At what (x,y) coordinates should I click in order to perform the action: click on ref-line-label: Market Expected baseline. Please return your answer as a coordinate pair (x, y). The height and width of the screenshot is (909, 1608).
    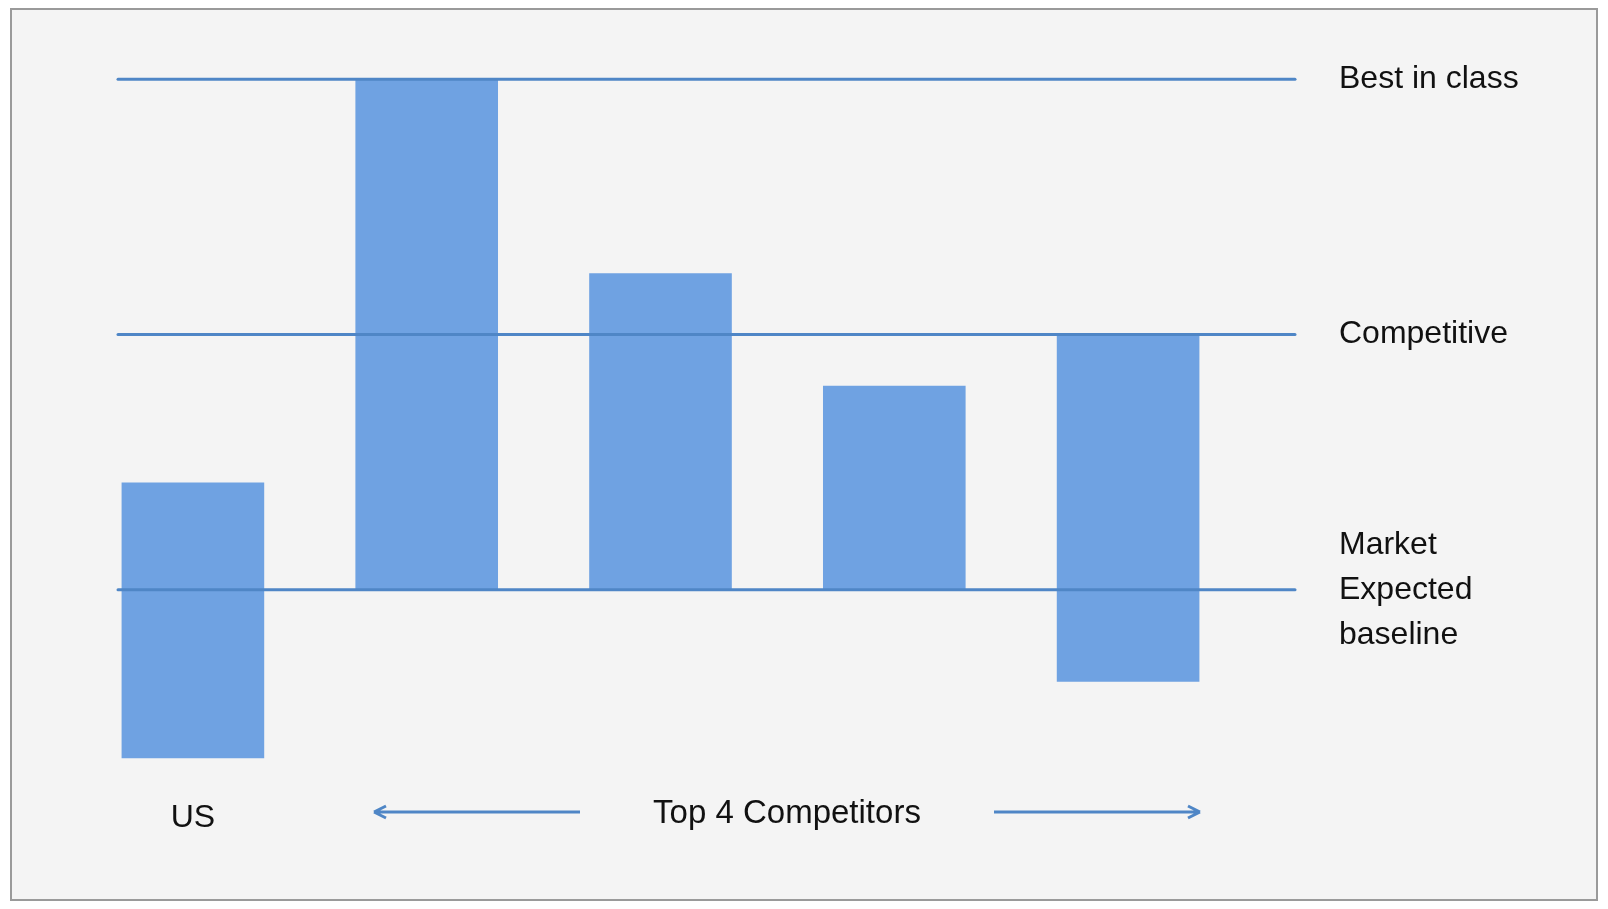
    Looking at the image, I should click on (1406, 587).